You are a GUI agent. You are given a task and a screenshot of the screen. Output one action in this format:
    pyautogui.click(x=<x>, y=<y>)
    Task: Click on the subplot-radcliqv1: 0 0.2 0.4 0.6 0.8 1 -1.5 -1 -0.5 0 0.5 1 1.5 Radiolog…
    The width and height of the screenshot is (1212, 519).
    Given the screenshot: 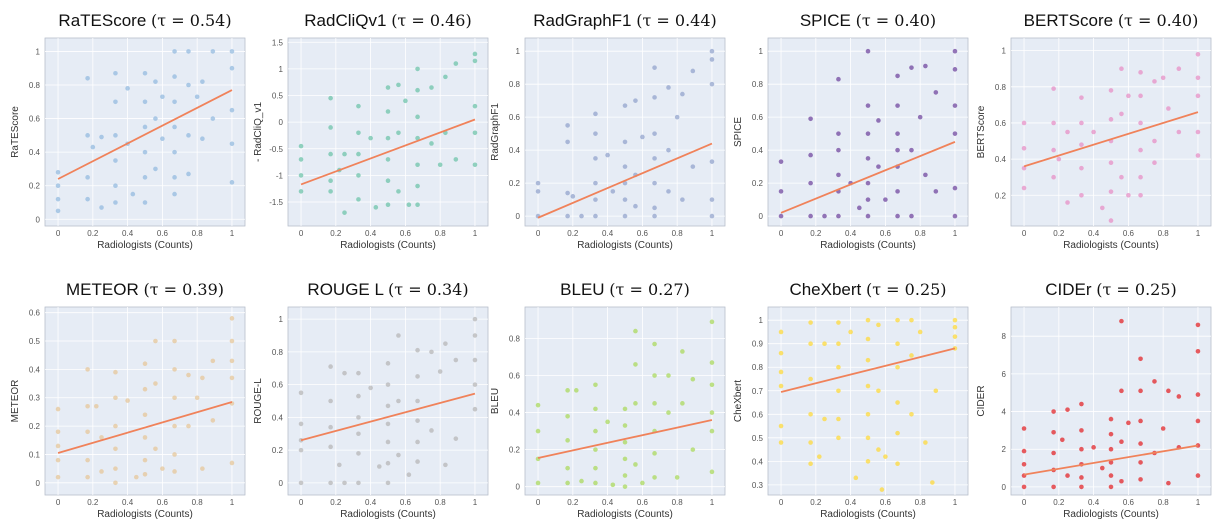 What is the action you would take?
    pyautogui.click(x=371, y=131)
    